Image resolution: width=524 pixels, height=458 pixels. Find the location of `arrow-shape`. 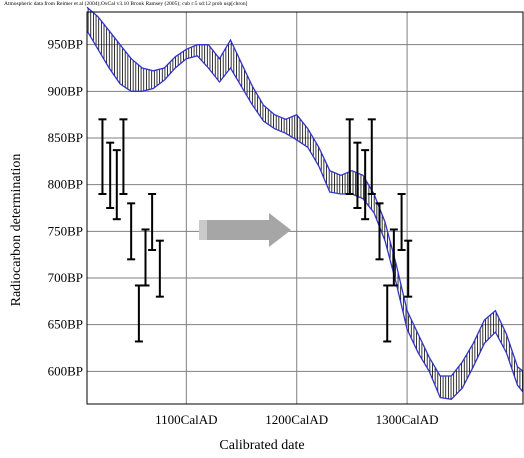

arrow-shape is located at coordinates (245, 230).